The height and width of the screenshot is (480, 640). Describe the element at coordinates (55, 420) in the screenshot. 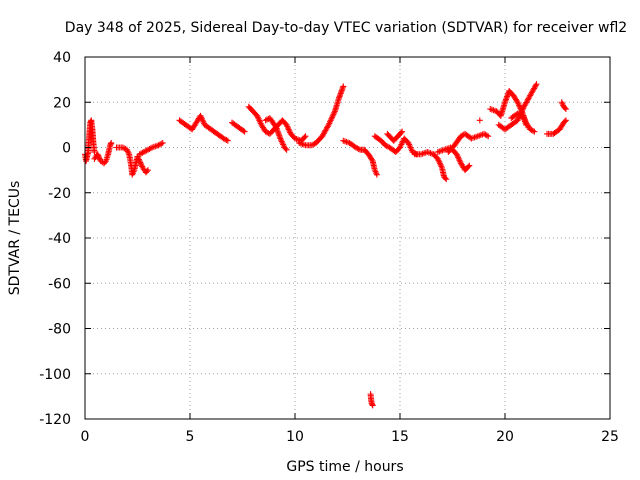

I see `y-tick-label: -120` at that location.